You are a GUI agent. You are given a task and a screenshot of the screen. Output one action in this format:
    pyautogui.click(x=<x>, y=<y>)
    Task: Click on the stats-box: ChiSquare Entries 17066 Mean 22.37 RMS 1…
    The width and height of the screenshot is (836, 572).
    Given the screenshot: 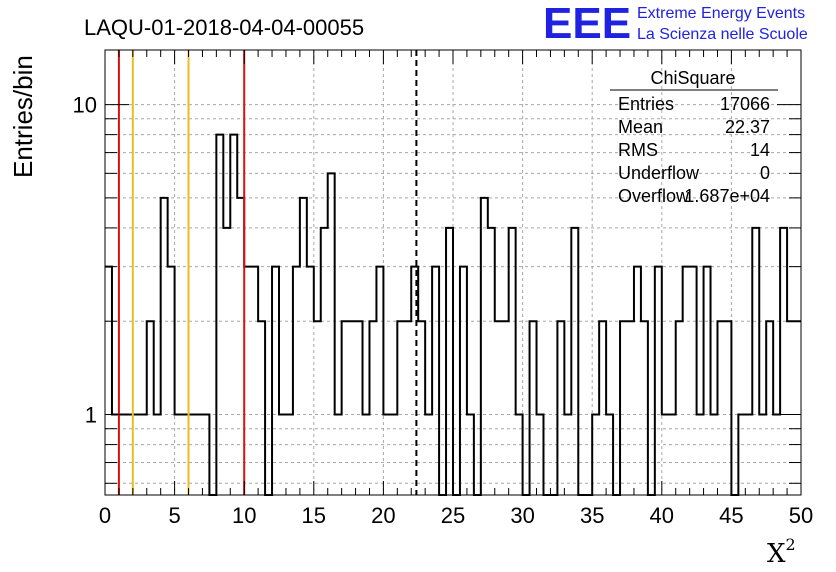 What is the action you would take?
    pyautogui.click(x=694, y=137)
    